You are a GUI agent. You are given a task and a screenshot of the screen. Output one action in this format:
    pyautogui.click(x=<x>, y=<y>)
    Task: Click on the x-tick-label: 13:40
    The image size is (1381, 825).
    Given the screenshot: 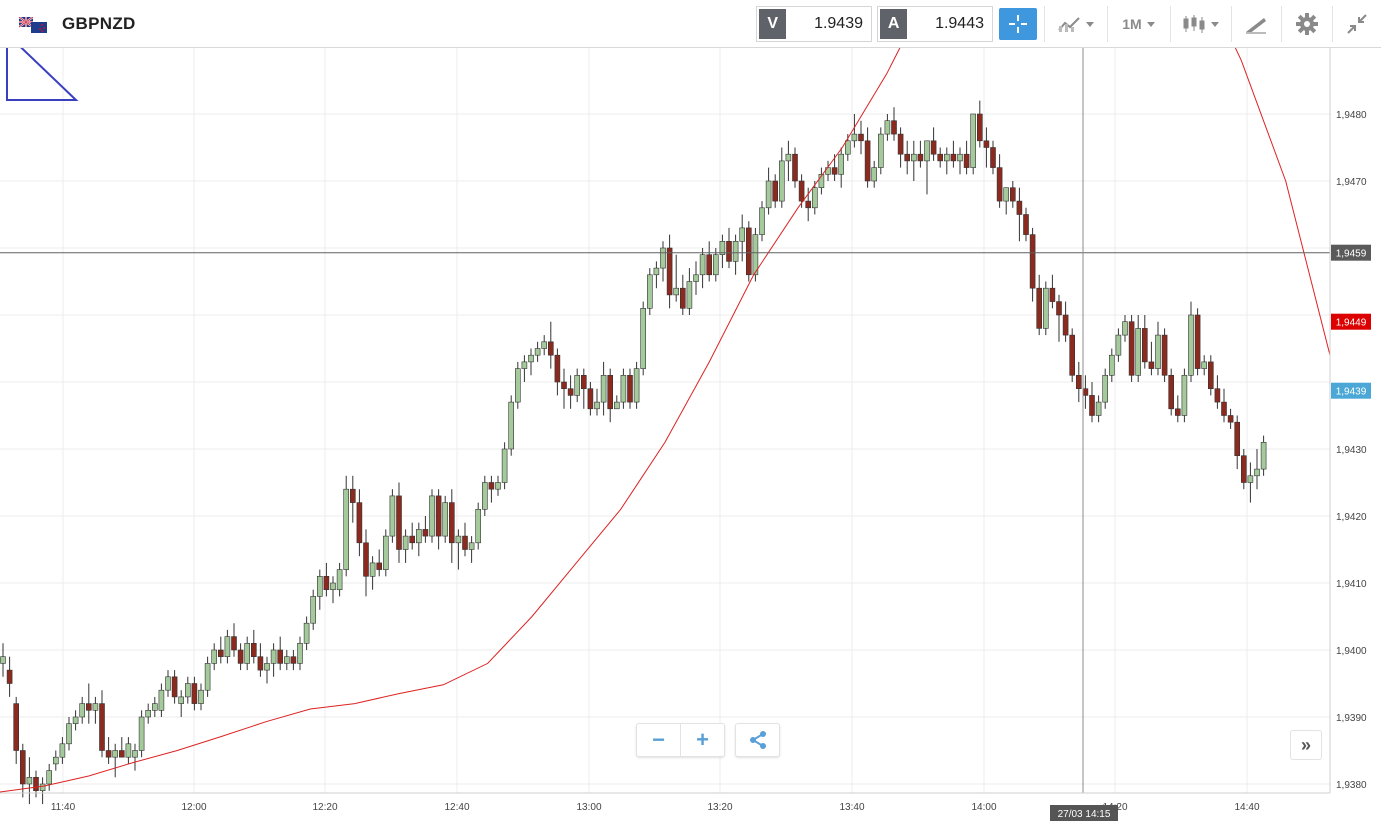 What is the action you would take?
    pyautogui.click(x=851, y=807)
    